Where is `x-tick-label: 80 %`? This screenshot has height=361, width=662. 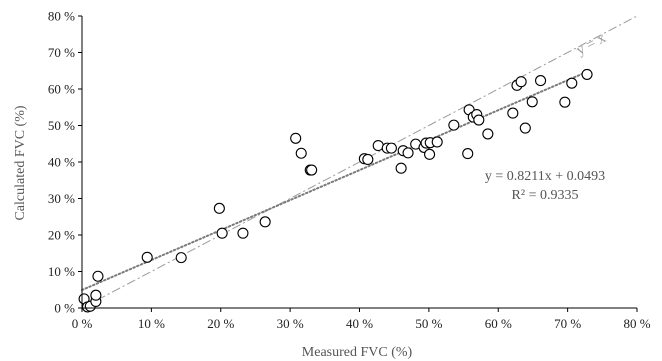 x-tick-label: 80 % is located at coordinates (636, 323).